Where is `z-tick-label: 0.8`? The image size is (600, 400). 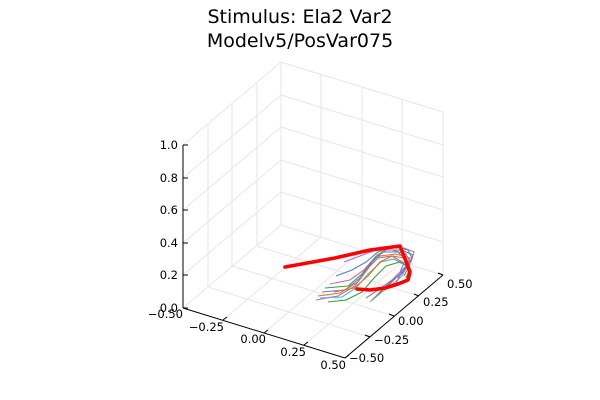
z-tick-label: 0.8 is located at coordinates (169, 178).